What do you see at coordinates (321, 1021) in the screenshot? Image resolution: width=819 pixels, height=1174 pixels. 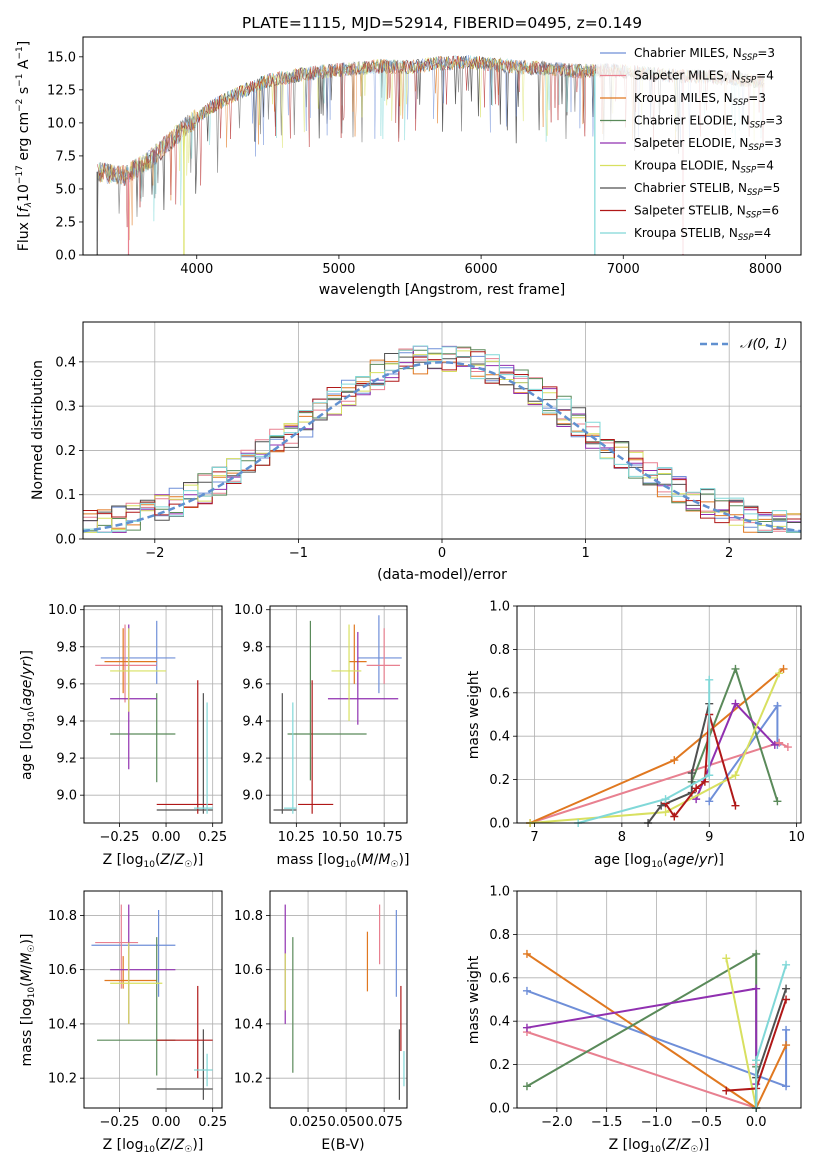 I see `ebv-mass-panel: 0.025 0.050 0.075 10.2 10.4 10.6 10.8 E(B-V)` at bounding box center [321, 1021].